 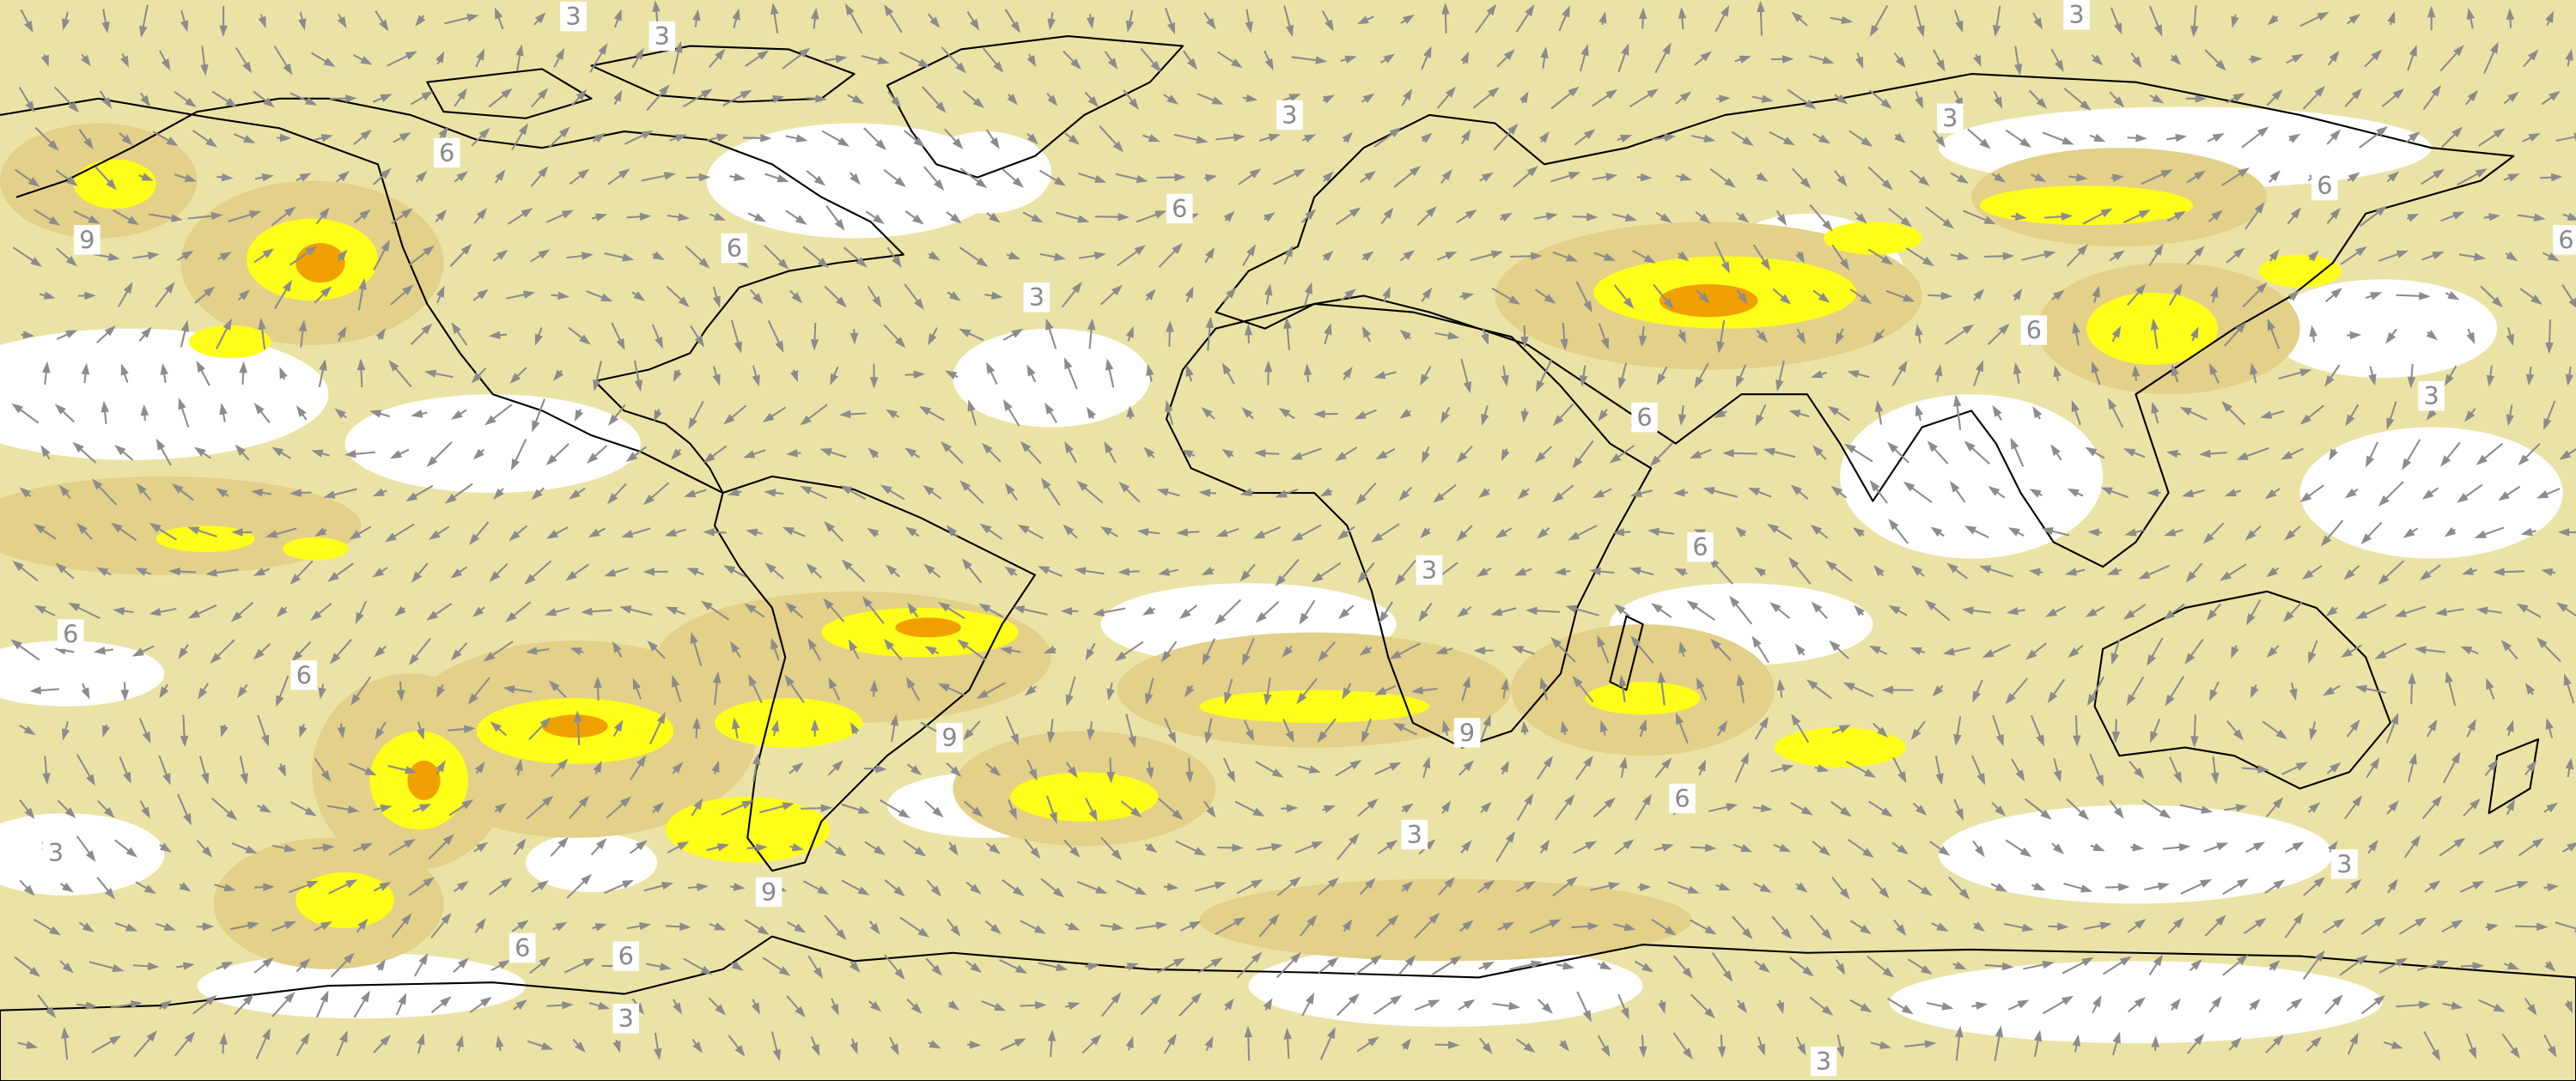 I want to click on calm-area, so click(x=2135, y=854).